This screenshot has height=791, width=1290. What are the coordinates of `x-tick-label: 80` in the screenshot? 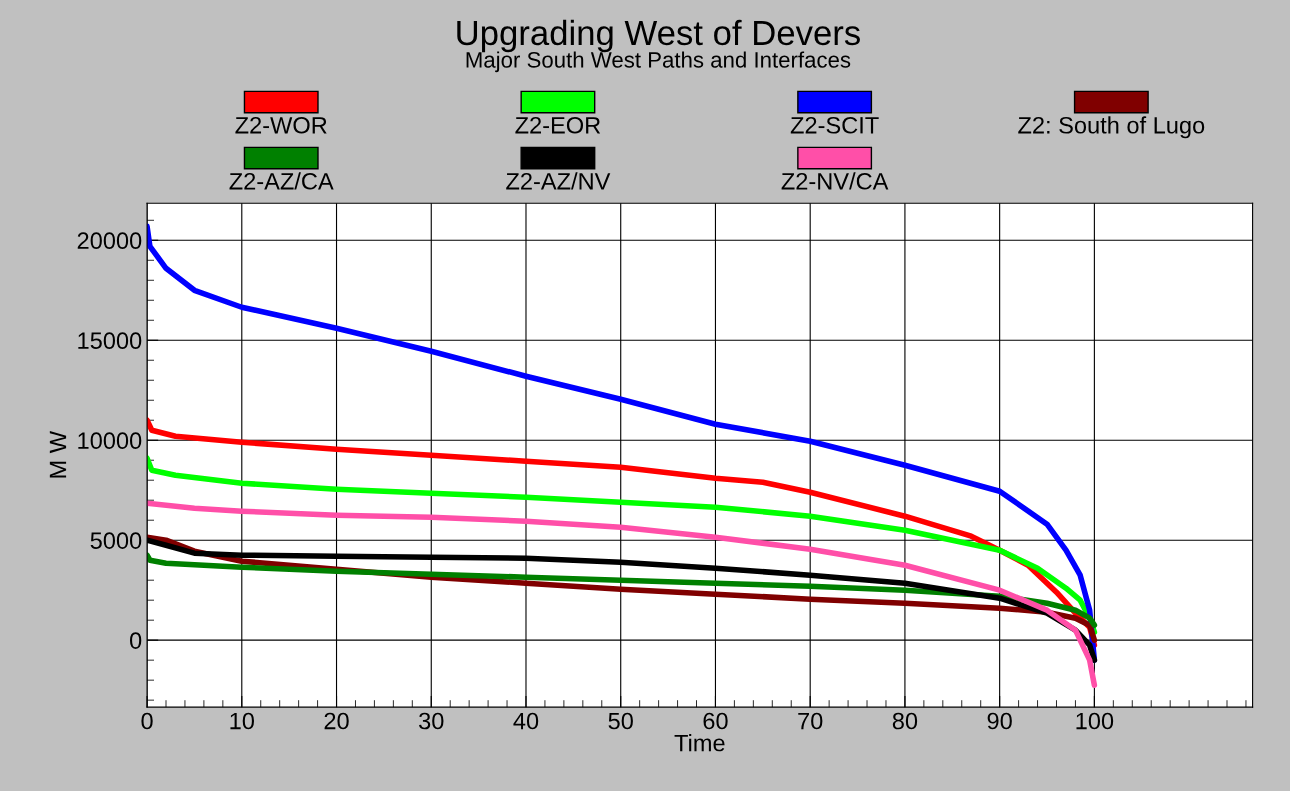 It's located at (905, 721).